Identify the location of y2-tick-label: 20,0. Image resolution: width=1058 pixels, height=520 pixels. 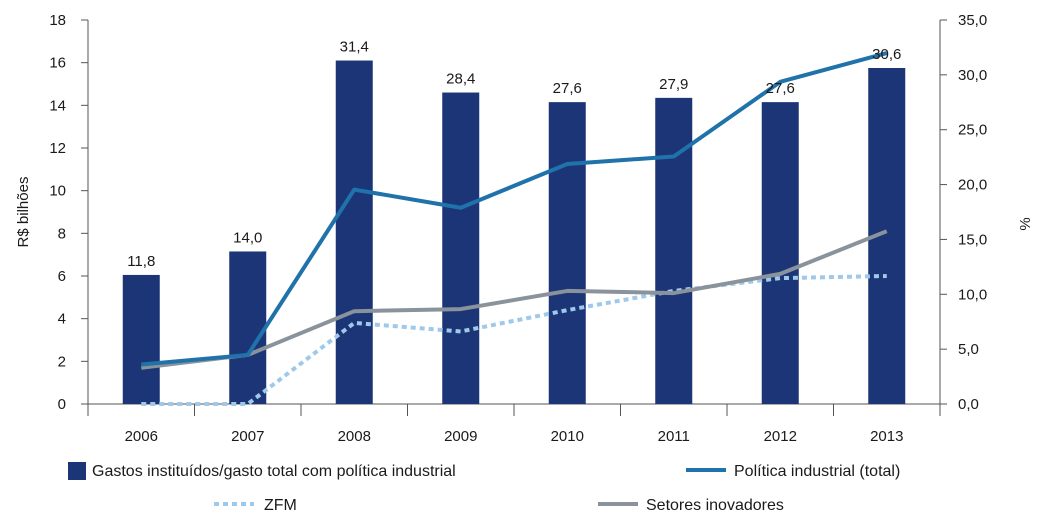
(972, 185).